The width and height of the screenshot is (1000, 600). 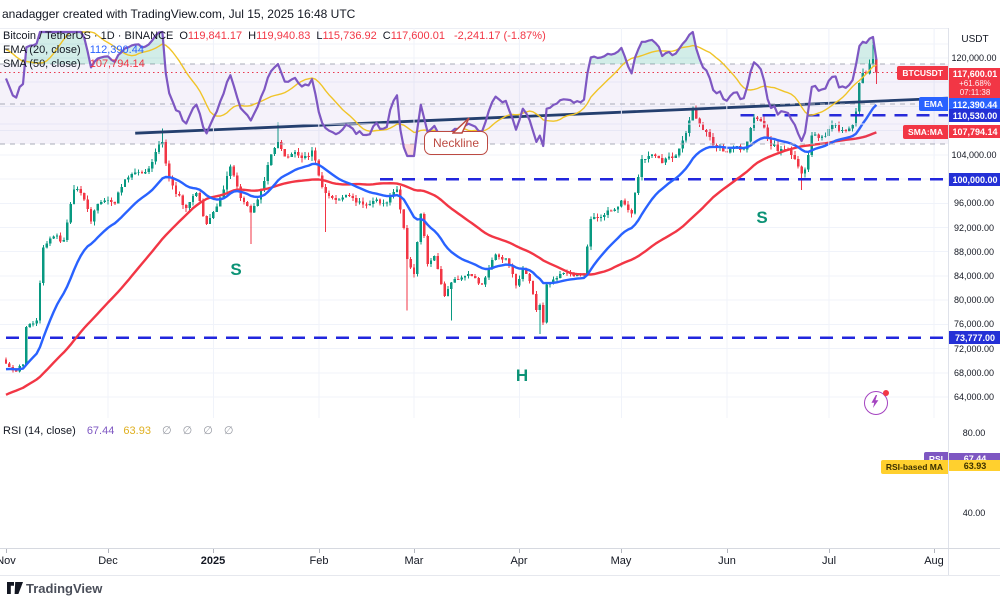 I want to click on price-tick-label: 72,000.00, so click(x=974, y=349).